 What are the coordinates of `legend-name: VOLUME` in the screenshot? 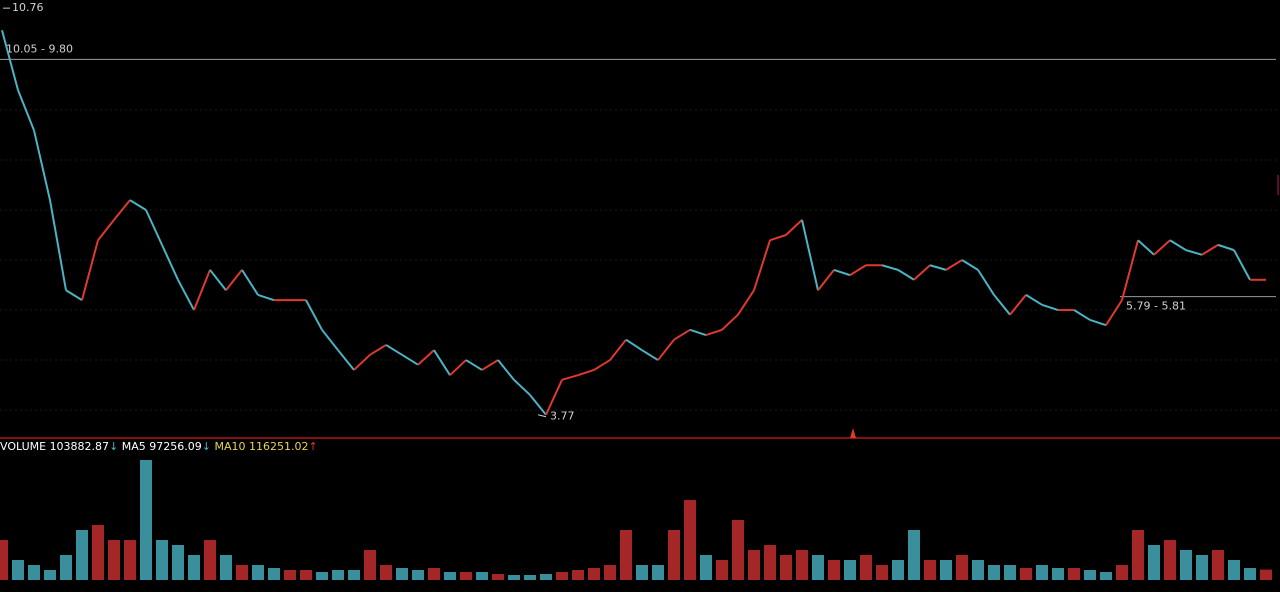 It's located at (23, 446).